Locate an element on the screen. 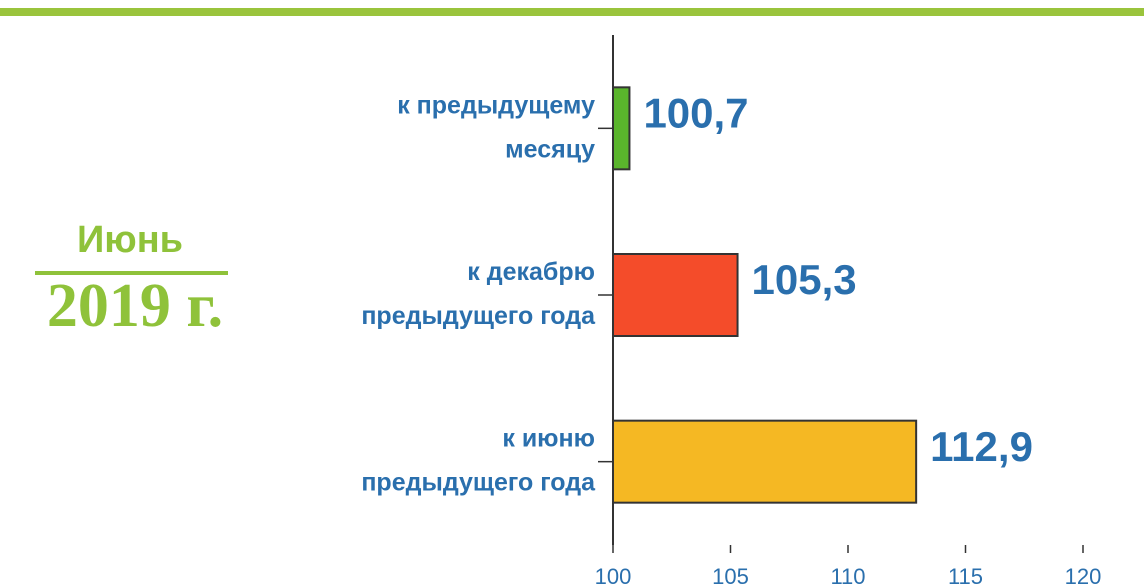 The image size is (1144, 588). chart-title: Июнь is located at coordinates (130, 240).